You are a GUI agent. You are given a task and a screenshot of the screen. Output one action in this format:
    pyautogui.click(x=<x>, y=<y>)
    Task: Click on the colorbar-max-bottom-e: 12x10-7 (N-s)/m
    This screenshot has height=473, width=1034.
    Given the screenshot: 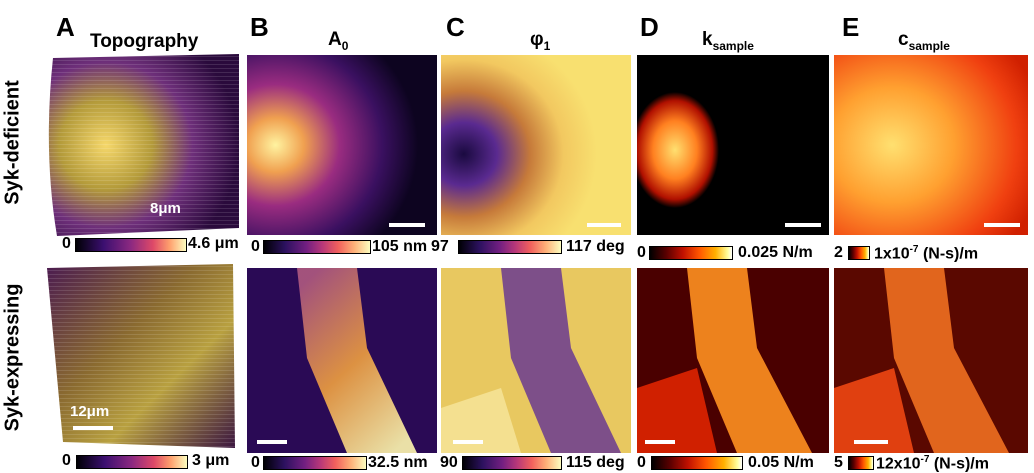 What is the action you would take?
    pyautogui.click(x=932, y=463)
    